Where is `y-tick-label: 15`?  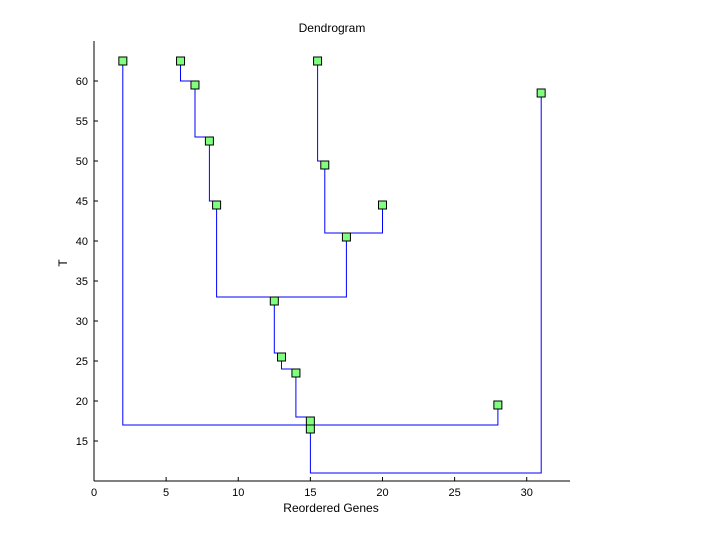 y-tick-label: 15 is located at coordinates (82, 442).